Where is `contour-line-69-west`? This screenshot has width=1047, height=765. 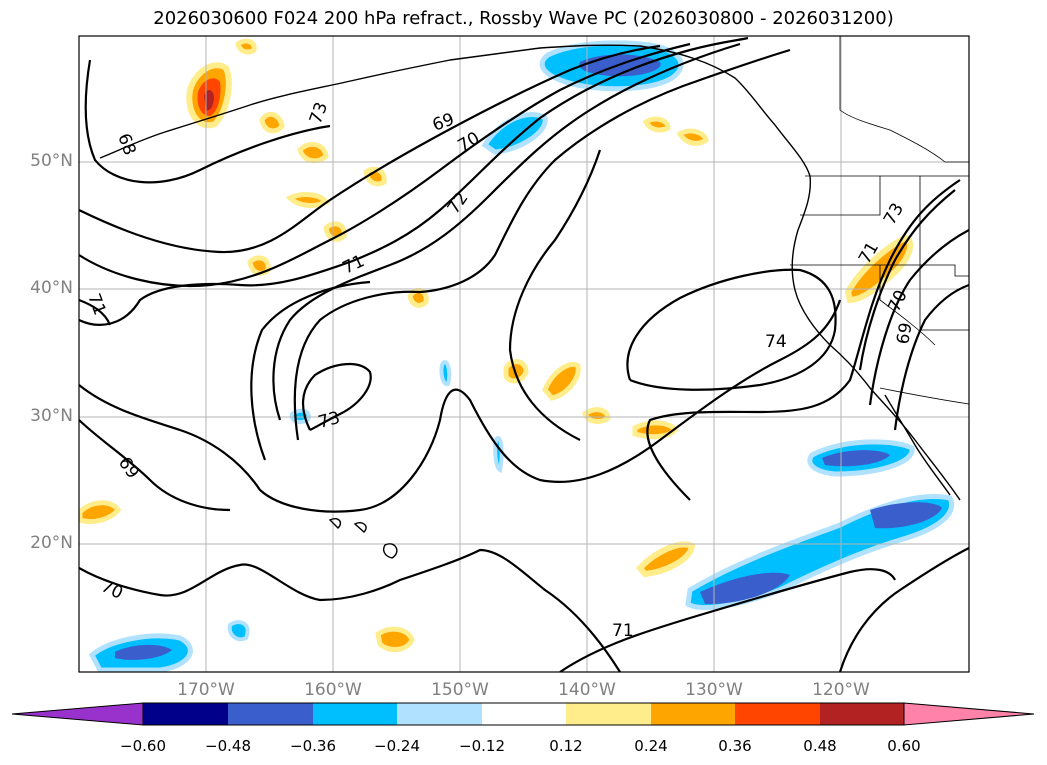 contour-line-69-west is located at coordinates (155, 465).